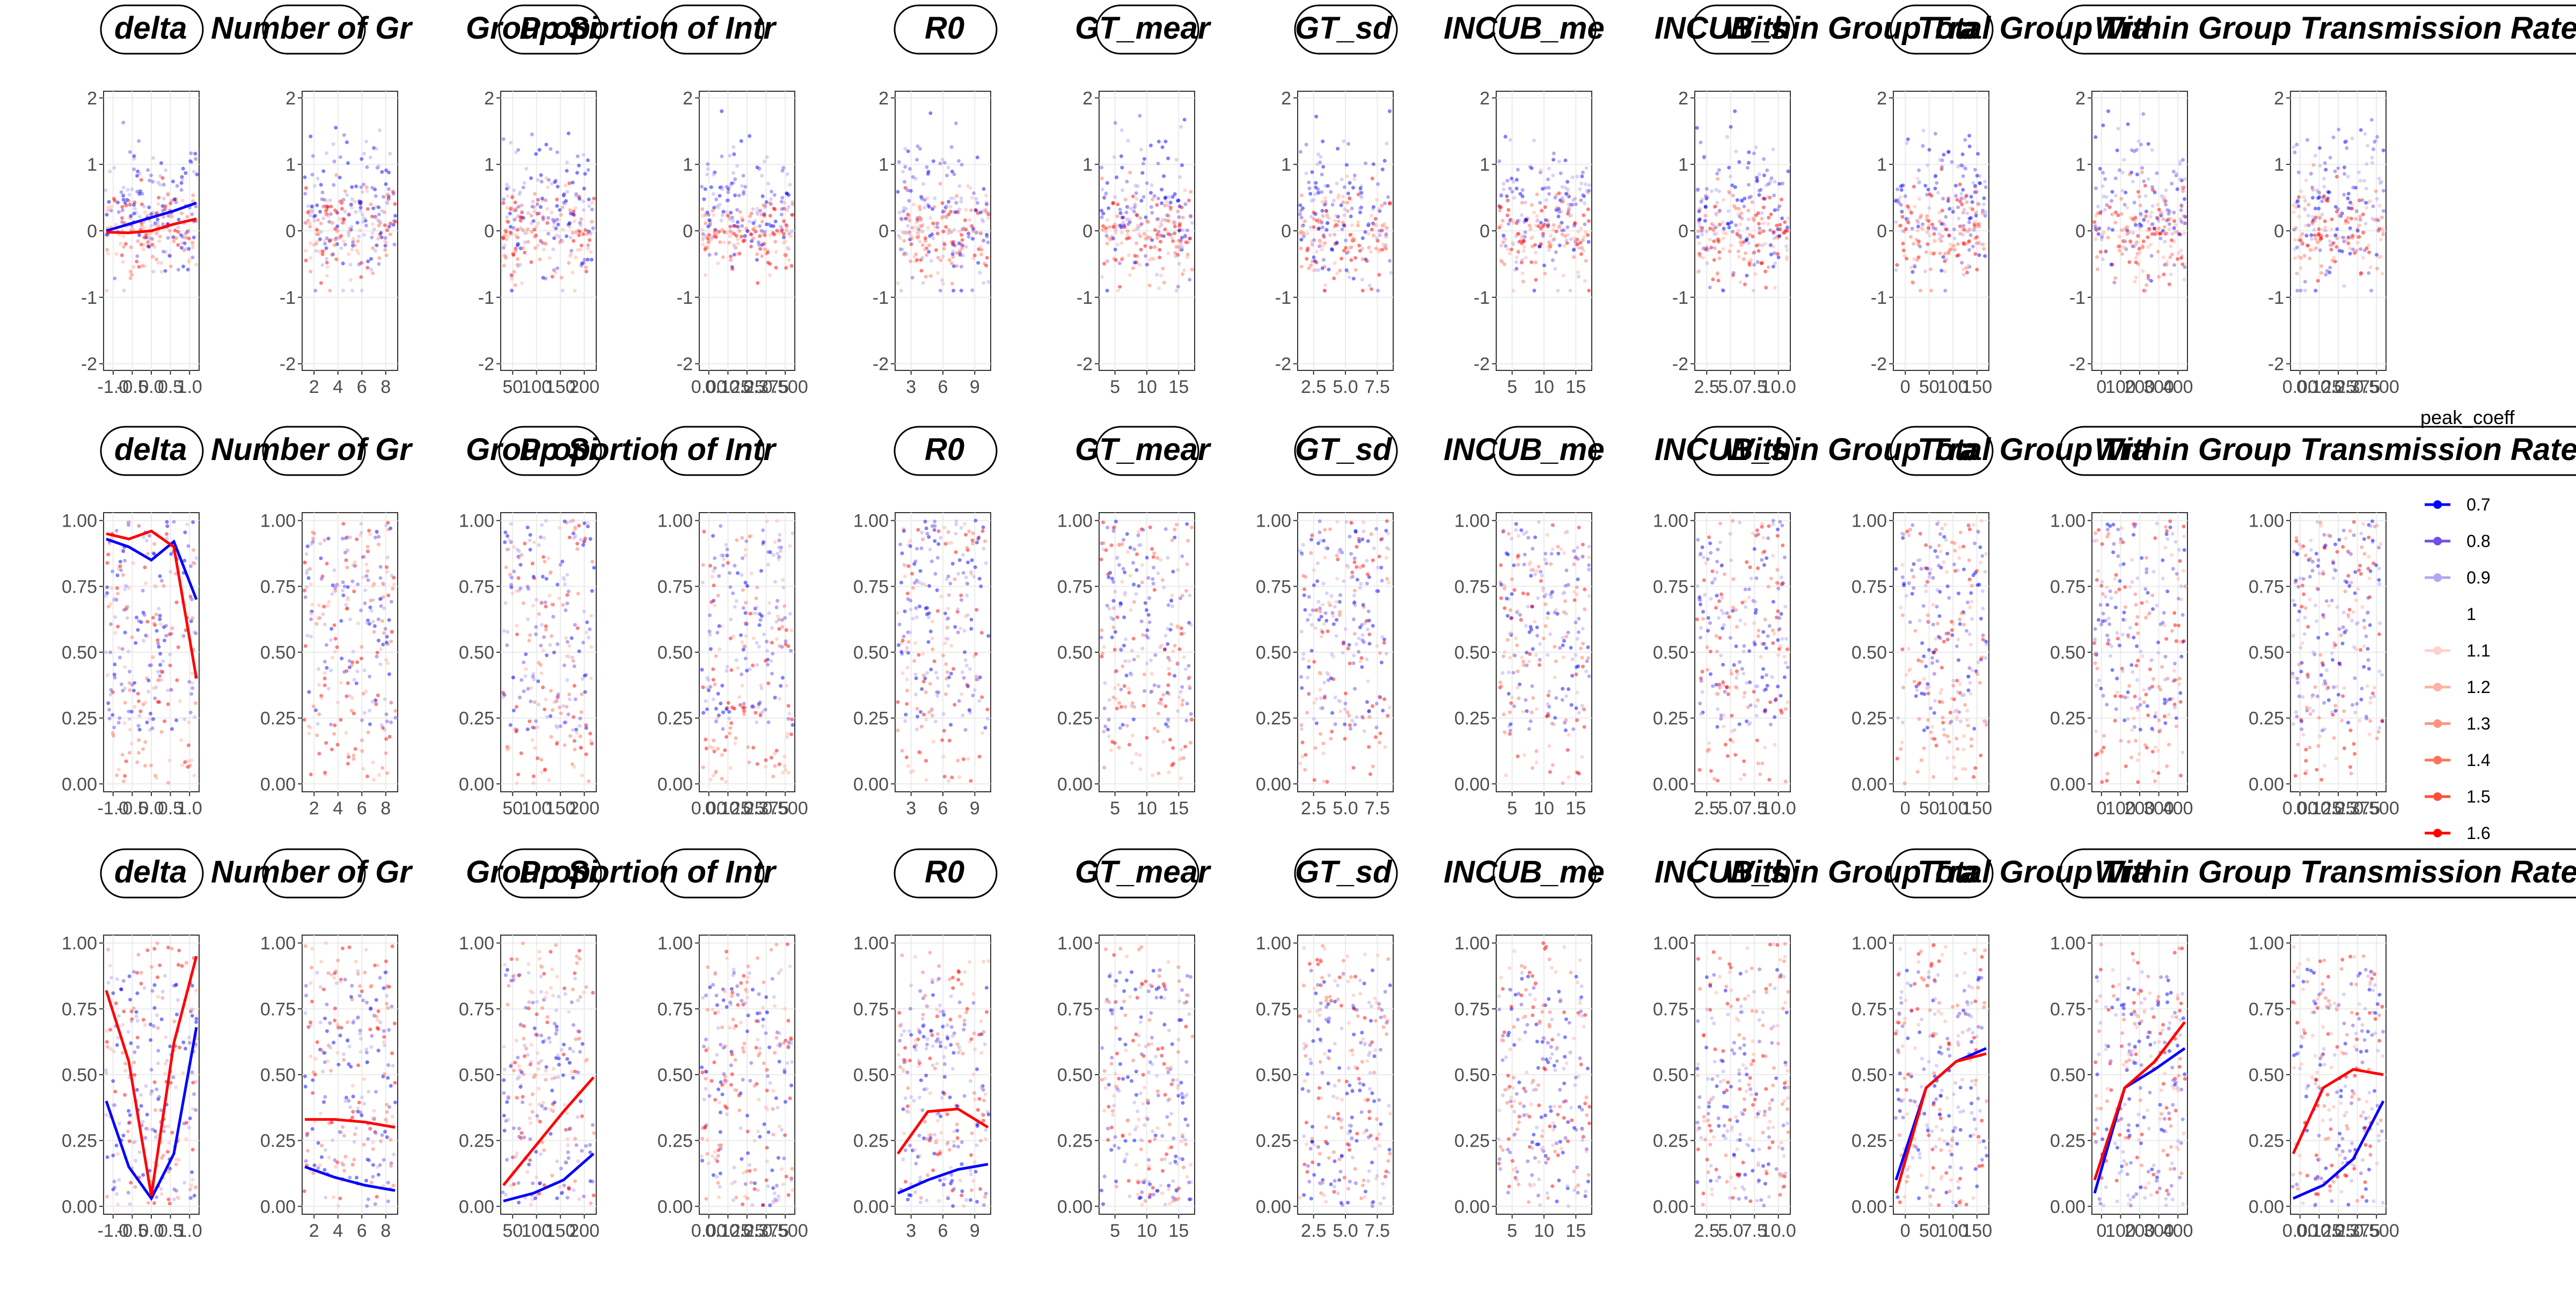 The height and width of the screenshot is (1291, 2576). What do you see at coordinates (1485, 98) in the screenshot?
I see `y-tick-label: 2` at bounding box center [1485, 98].